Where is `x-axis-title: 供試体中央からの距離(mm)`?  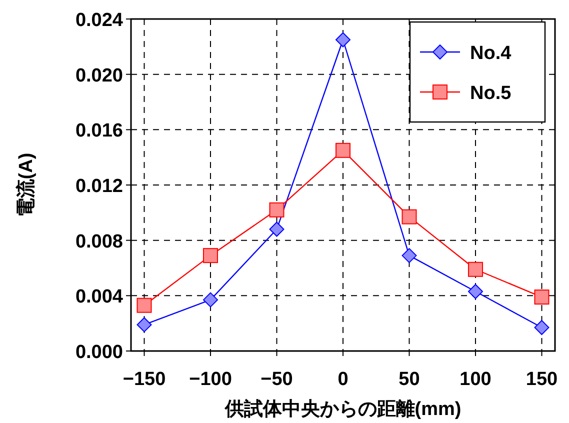 x-axis-title: 供試体中央からの距離(mm) is located at coordinates (343, 409).